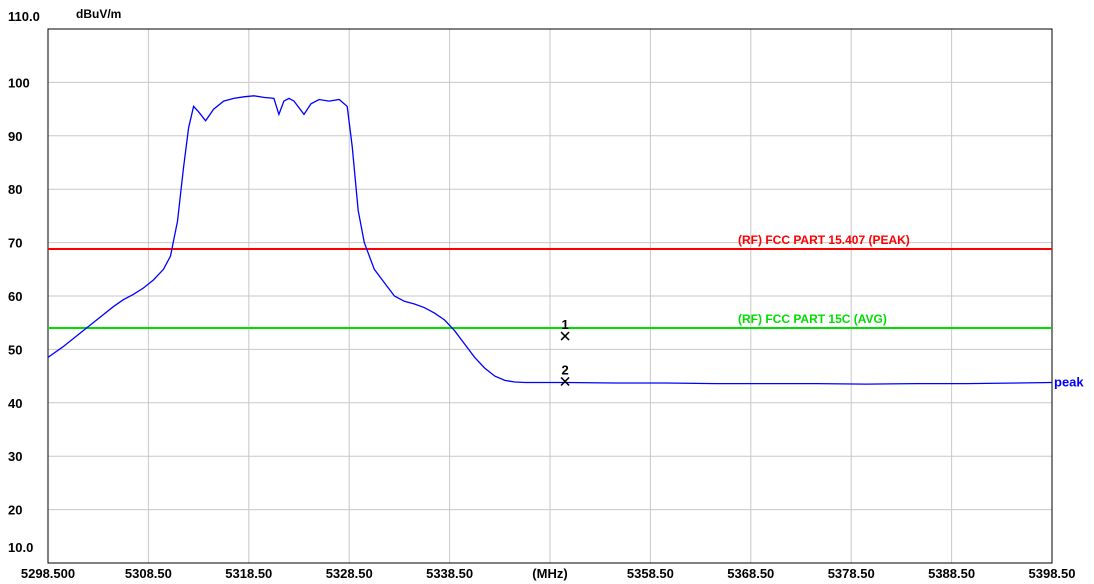  What do you see at coordinates (15, 510) in the screenshot?
I see `y-tick-label: 20` at bounding box center [15, 510].